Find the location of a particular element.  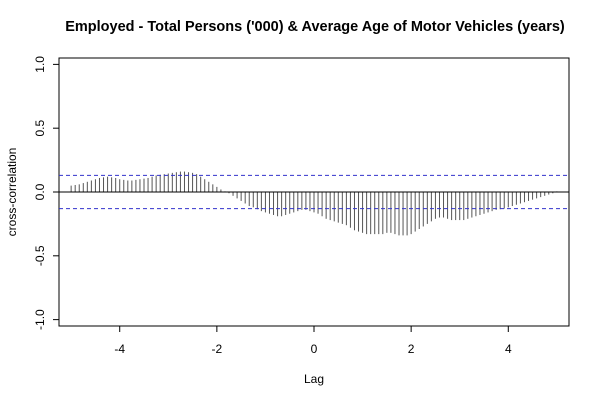

y-axis: -1.0 -0.5 0.0 0.5 1.0 is located at coordinates (46, 193).